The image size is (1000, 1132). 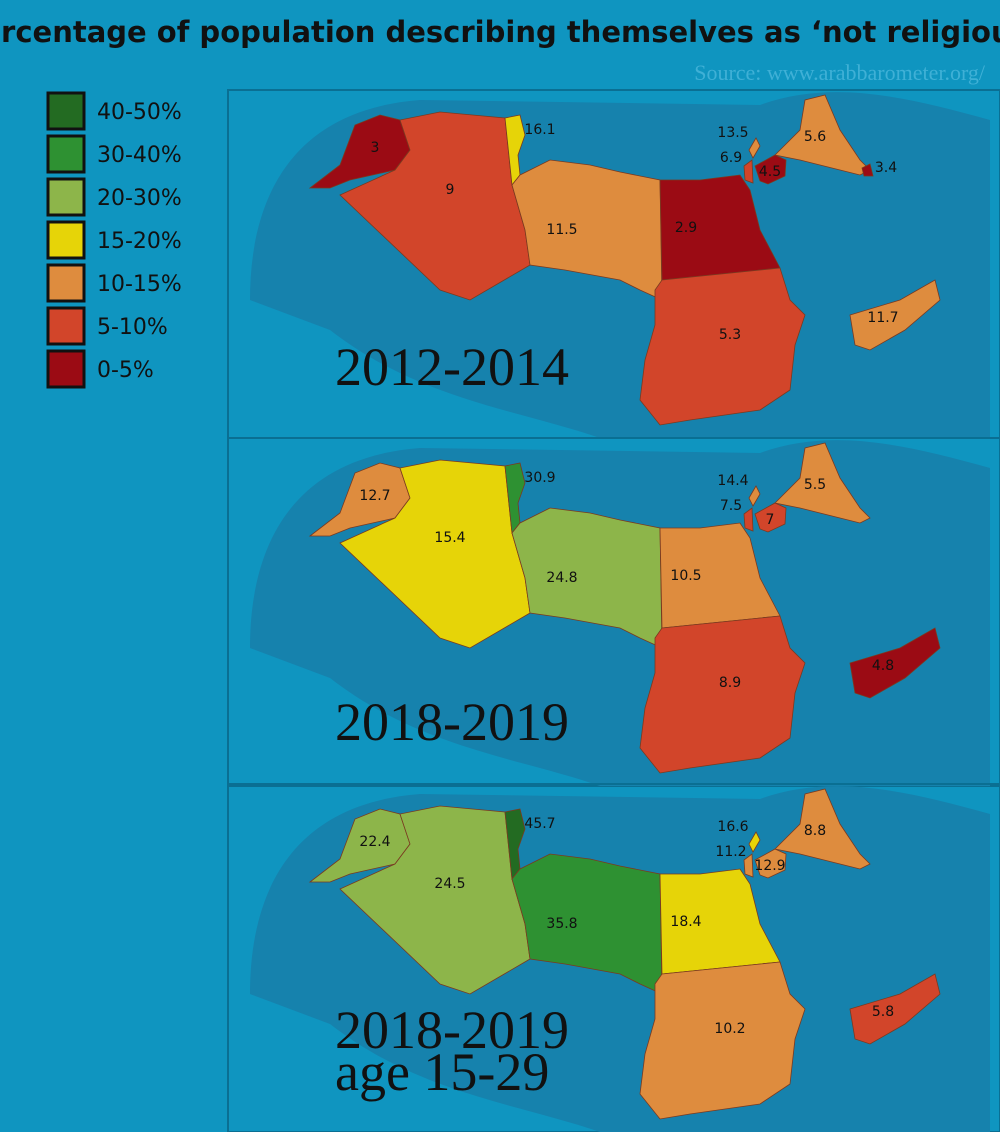 What do you see at coordinates (539, 478) in the screenshot?
I see `region-value: 30.9` at bounding box center [539, 478].